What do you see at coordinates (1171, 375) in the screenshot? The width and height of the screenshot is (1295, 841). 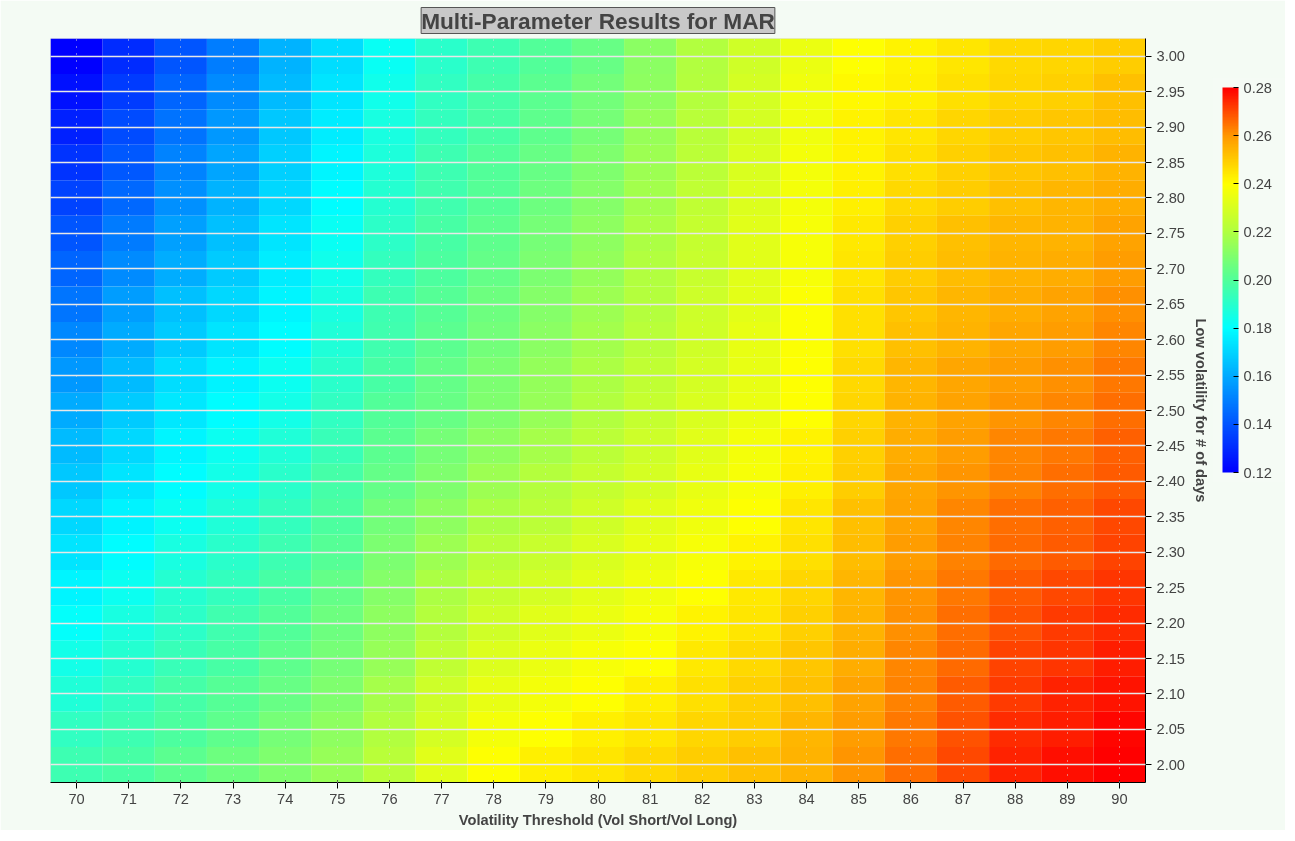 I see `y-tick-label: 2.55` at bounding box center [1171, 375].